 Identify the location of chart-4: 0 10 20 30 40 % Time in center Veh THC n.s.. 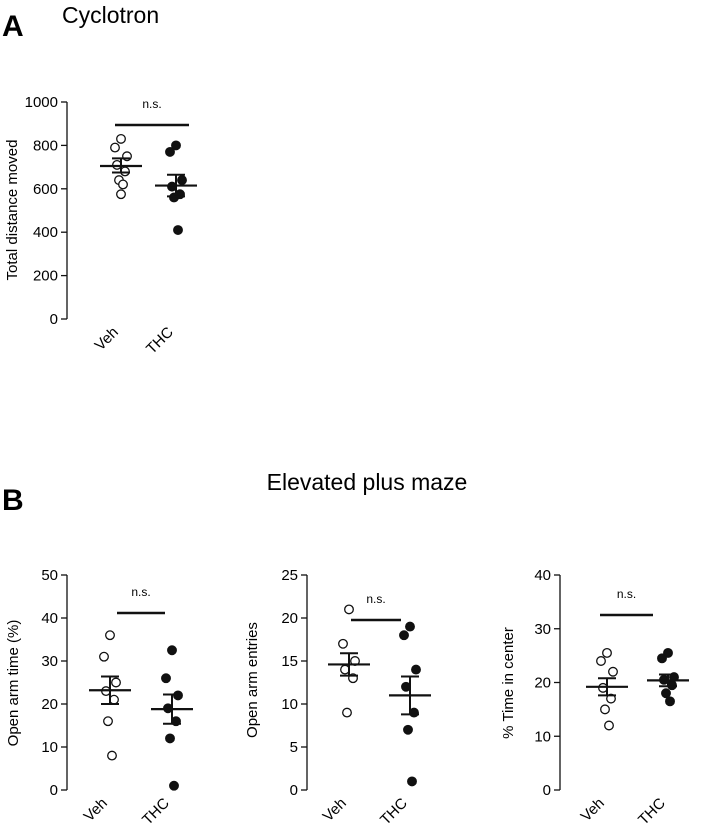
(594, 698).